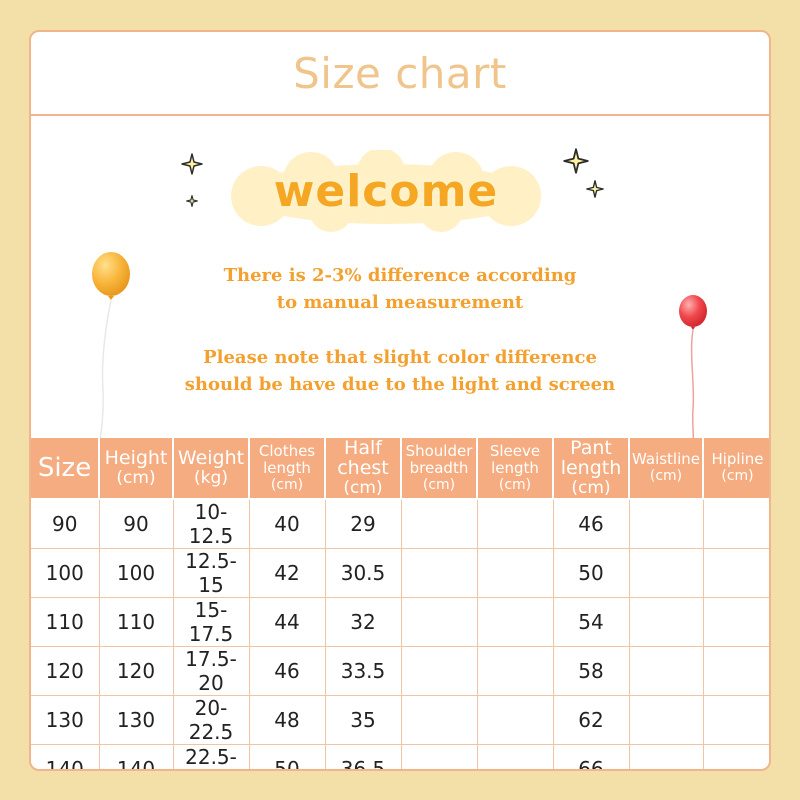 The width and height of the screenshot is (800, 800). Describe the element at coordinates (693, 369) in the screenshot. I see `red-balloon-icon` at that location.